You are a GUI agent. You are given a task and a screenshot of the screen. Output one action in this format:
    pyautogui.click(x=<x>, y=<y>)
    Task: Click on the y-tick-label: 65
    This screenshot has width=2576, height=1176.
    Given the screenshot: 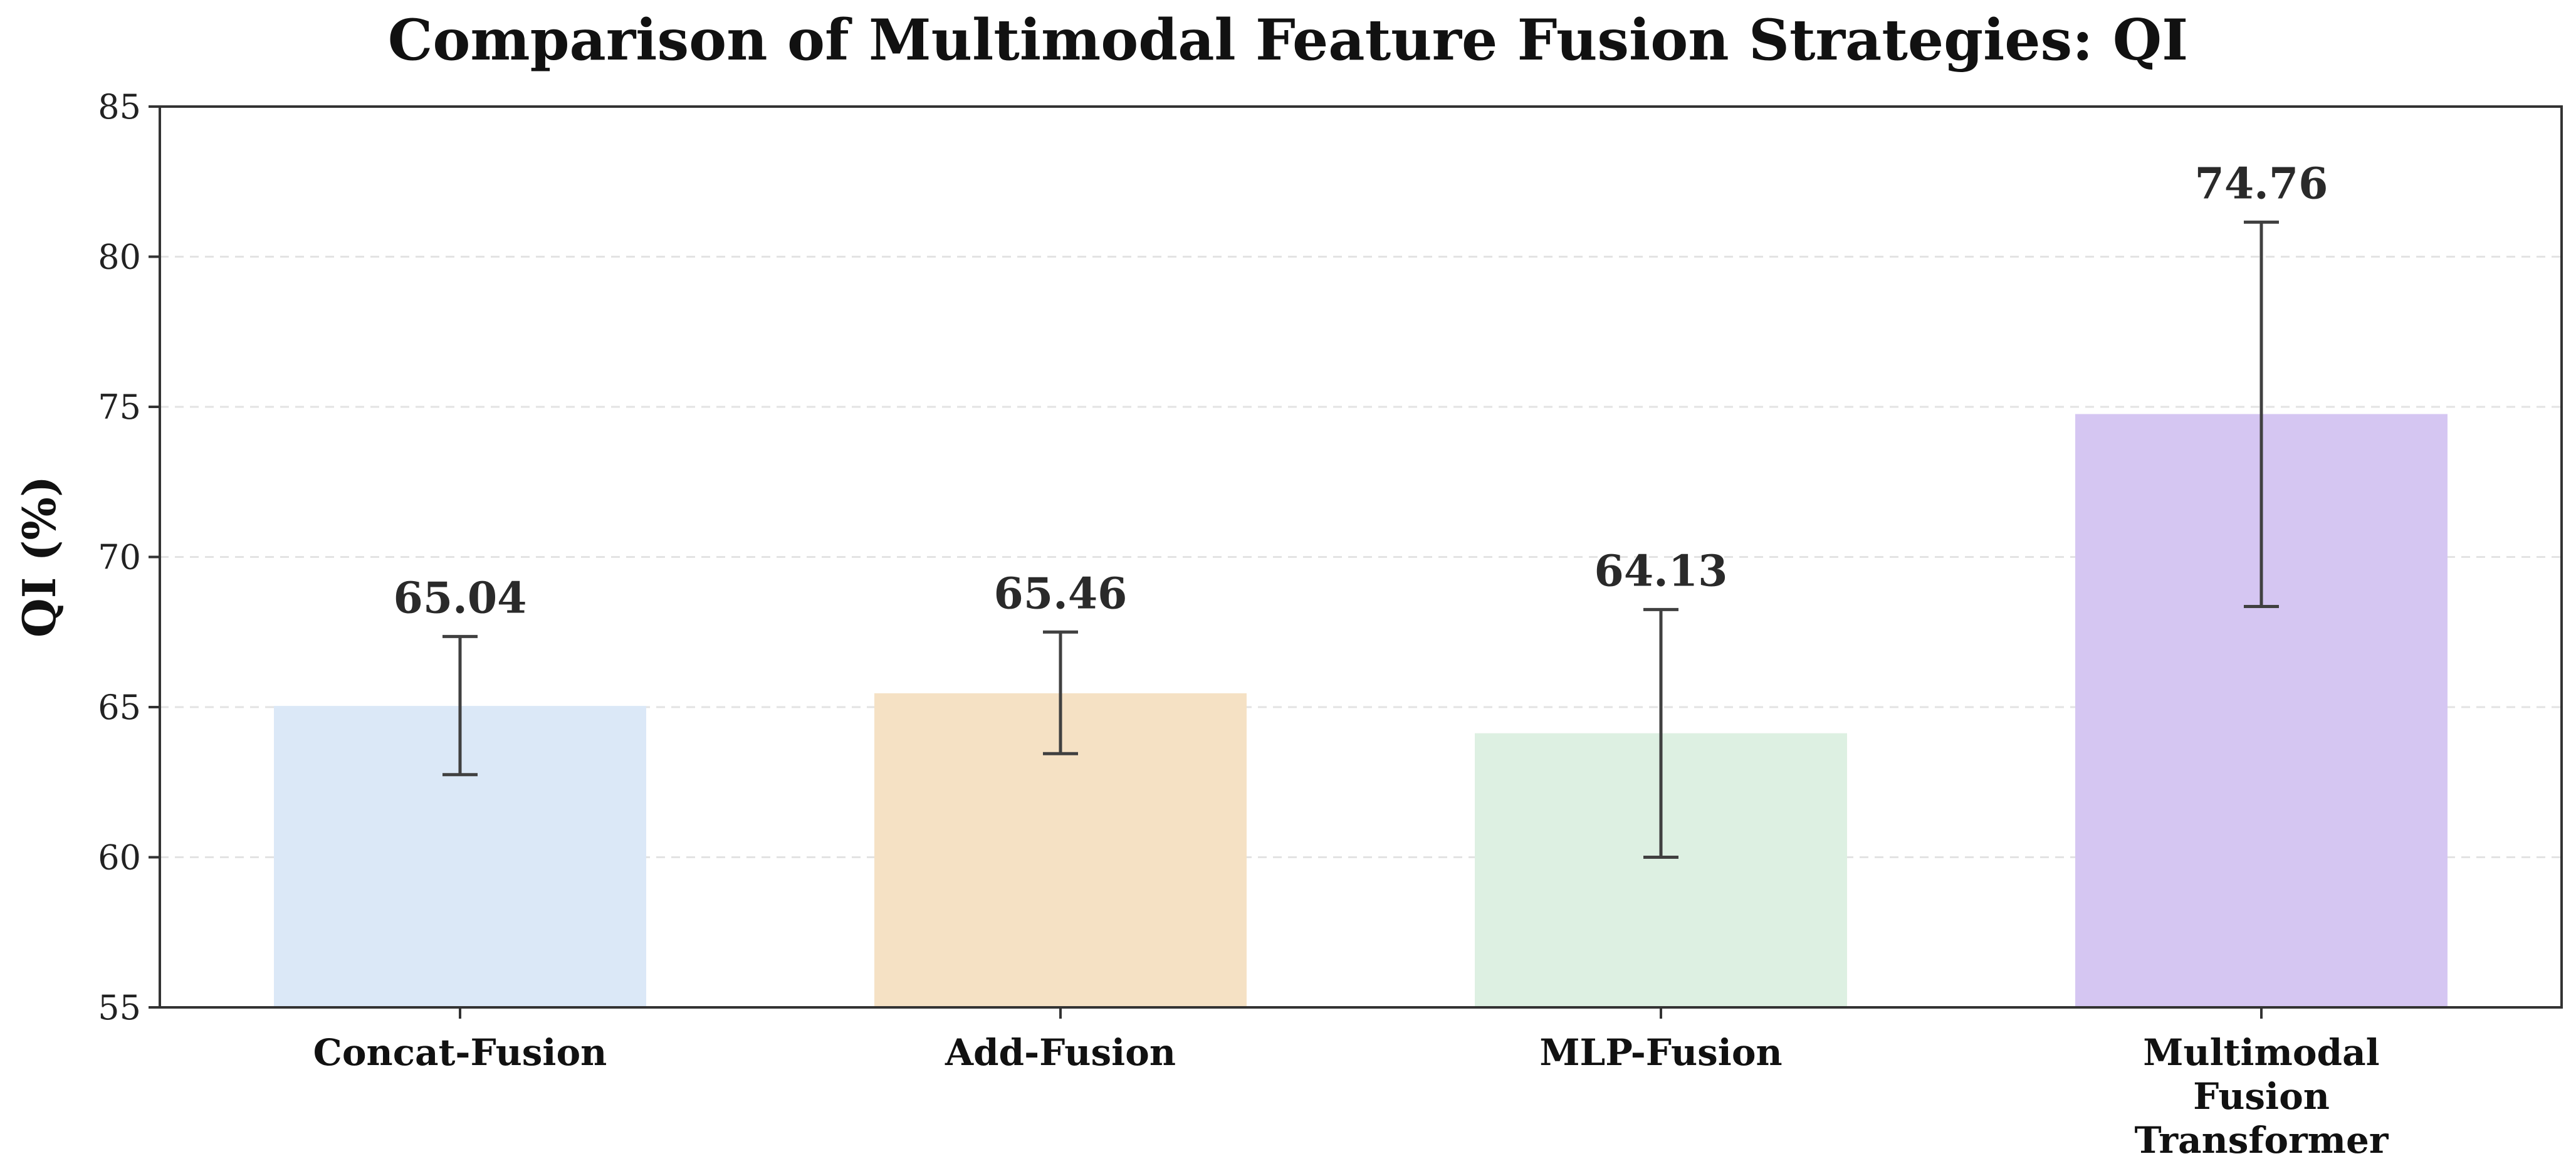 What is the action you would take?
    pyautogui.click(x=119, y=708)
    